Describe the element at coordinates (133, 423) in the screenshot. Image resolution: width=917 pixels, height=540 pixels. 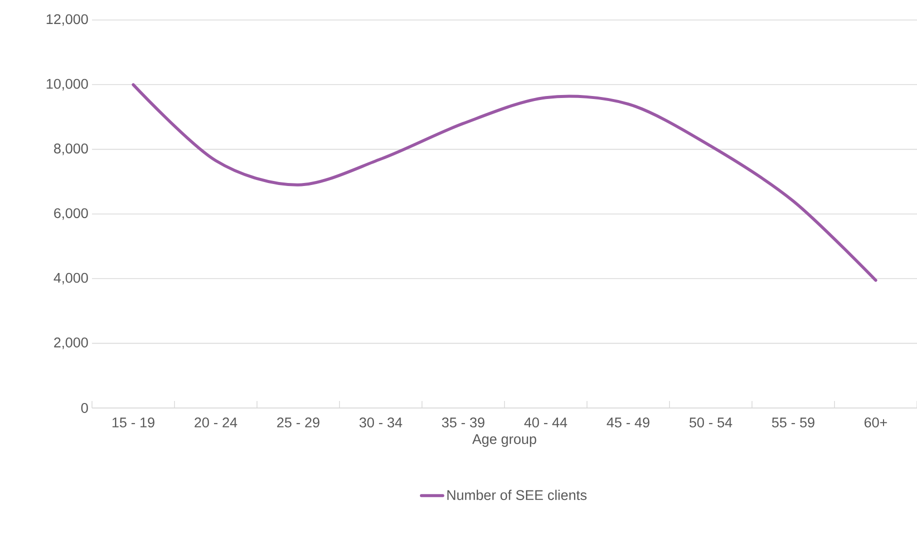
I see `x-tick-label: 15 - 19` at that location.